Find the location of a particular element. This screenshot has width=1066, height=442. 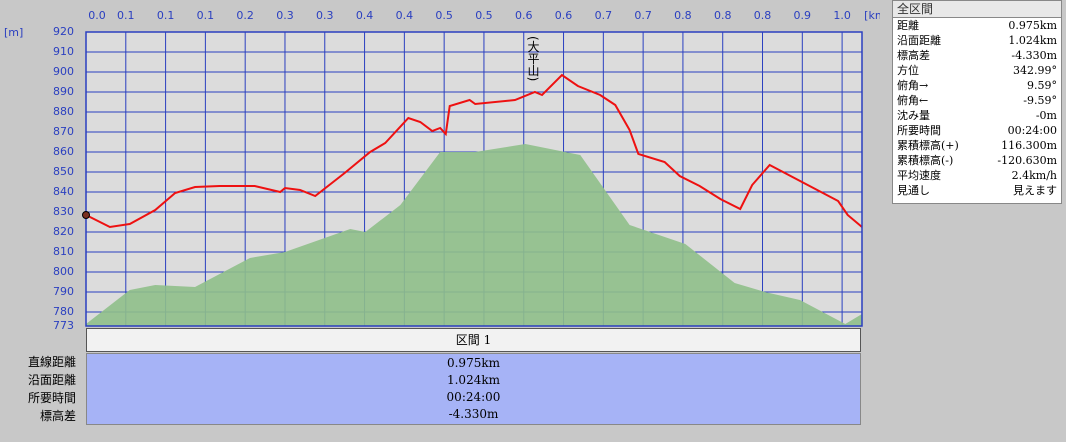

summary-value: -0m is located at coordinates (1046, 115).